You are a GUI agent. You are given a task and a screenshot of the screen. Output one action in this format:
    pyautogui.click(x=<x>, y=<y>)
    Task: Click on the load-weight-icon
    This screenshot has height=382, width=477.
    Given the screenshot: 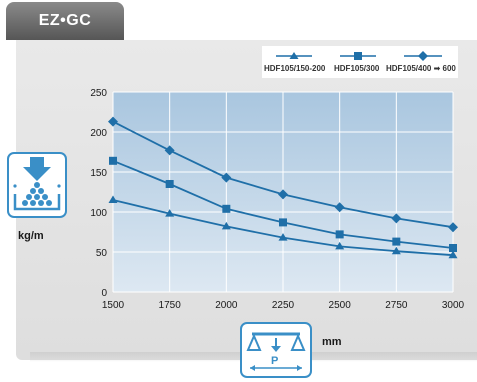 What is the action you would take?
    pyautogui.click(x=37, y=184)
    